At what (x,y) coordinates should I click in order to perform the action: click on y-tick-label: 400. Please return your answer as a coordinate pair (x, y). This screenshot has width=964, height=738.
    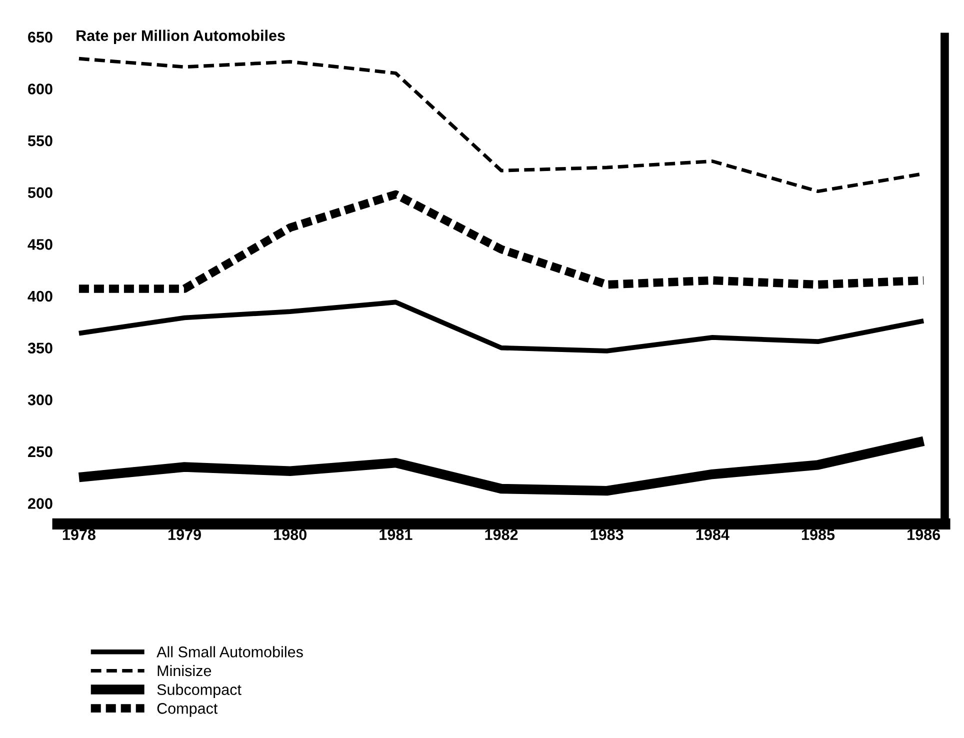
    Looking at the image, I should click on (40, 296).